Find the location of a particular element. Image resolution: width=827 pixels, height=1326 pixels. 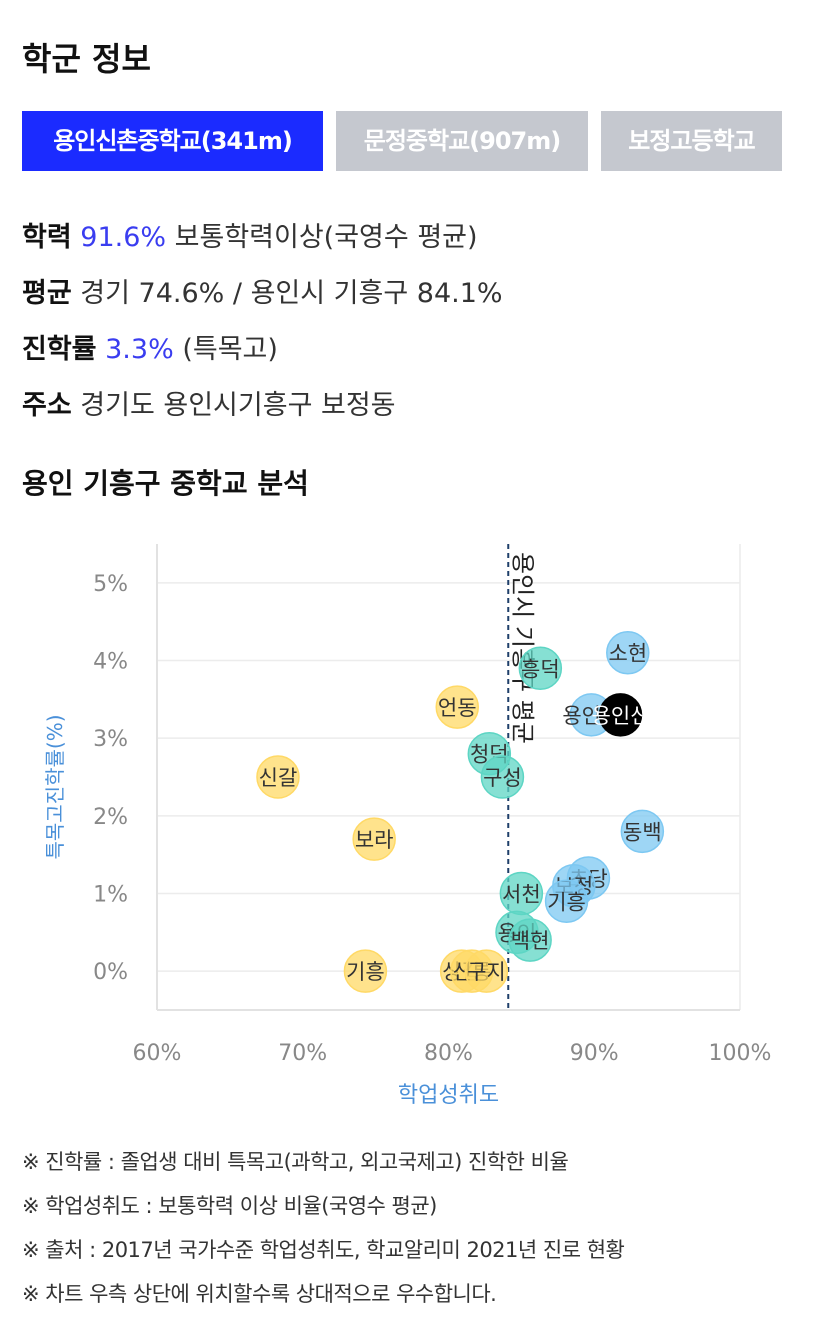

y-tick-label: 3% is located at coordinates (110, 739).